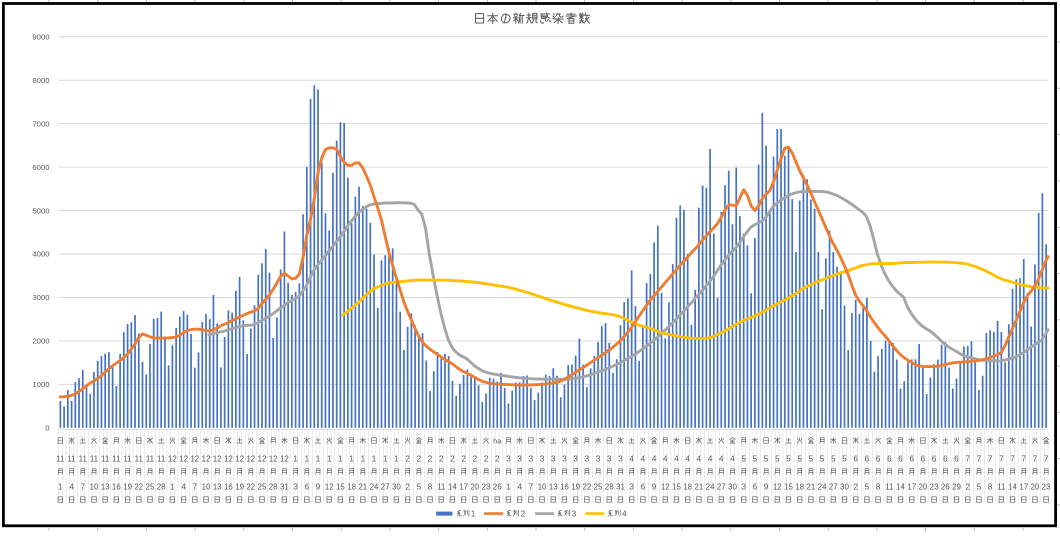 This screenshot has height=536, width=1060. What do you see at coordinates (262, 486) in the screenshot?
I see `svg-text: 25` at bounding box center [262, 486].